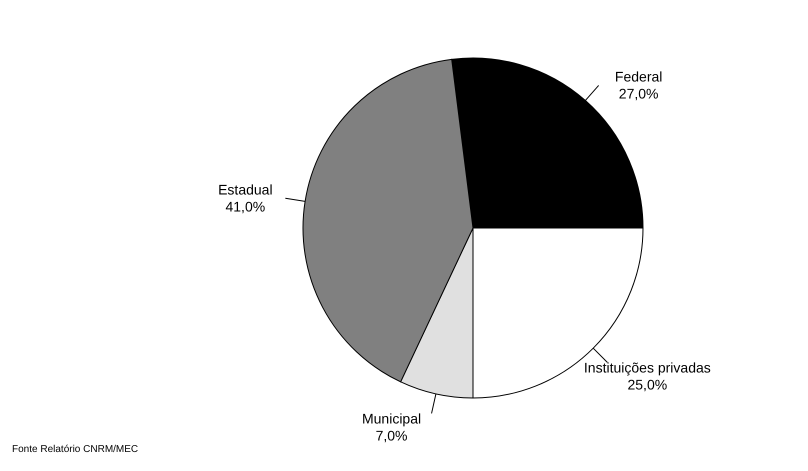 The width and height of the screenshot is (808, 471). Describe the element at coordinates (638, 93) in the screenshot. I see `data-label: 27,0%` at that location.